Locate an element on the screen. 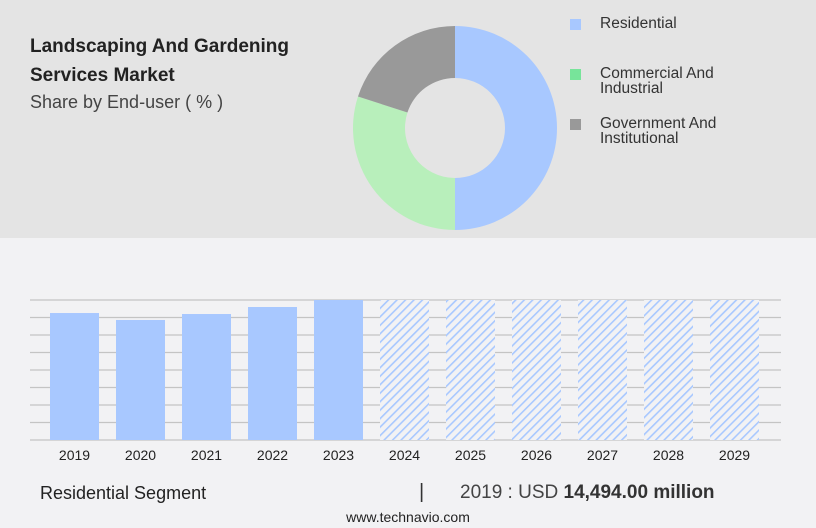 The height and width of the screenshot is (528, 816). legend-item-government: Government And Institutional is located at coordinates (680, 133).